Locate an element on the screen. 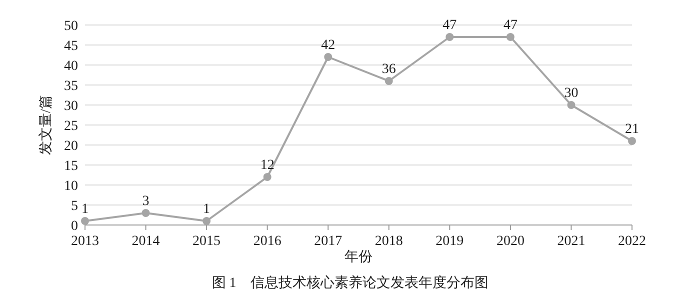 The height and width of the screenshot is (298, 700). y-tick-label: 5 is located at coordinates (74, 206).